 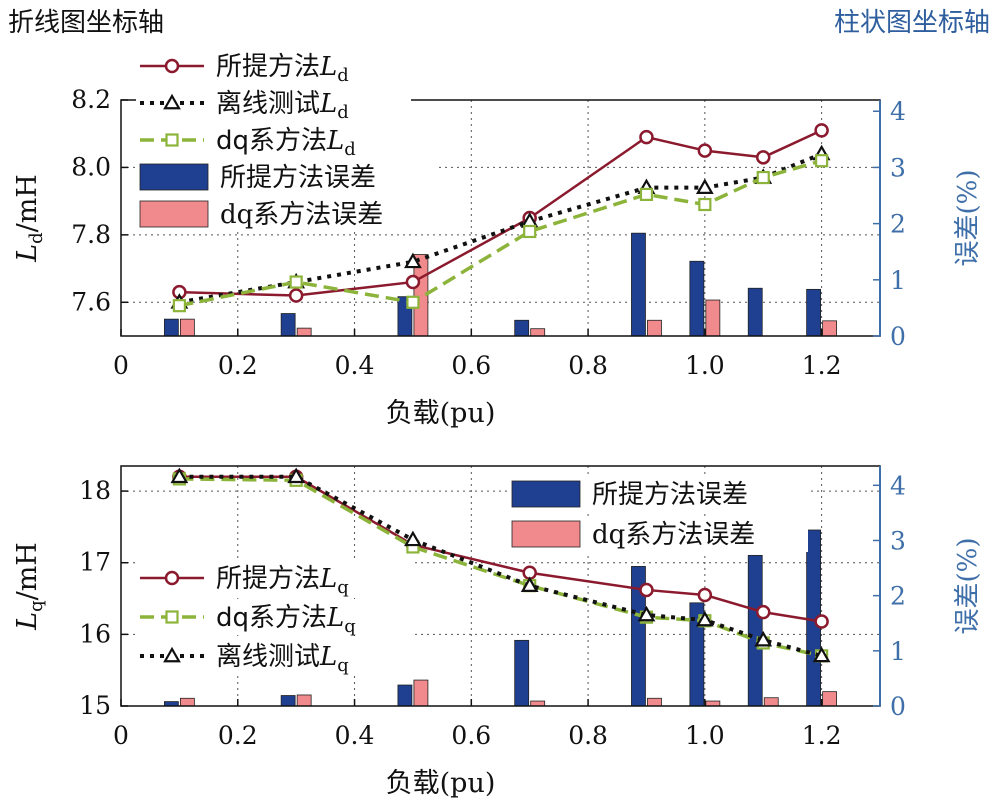 I want to click on legend-label-offline: 离线测试Lq, so click(x=282, y=659).